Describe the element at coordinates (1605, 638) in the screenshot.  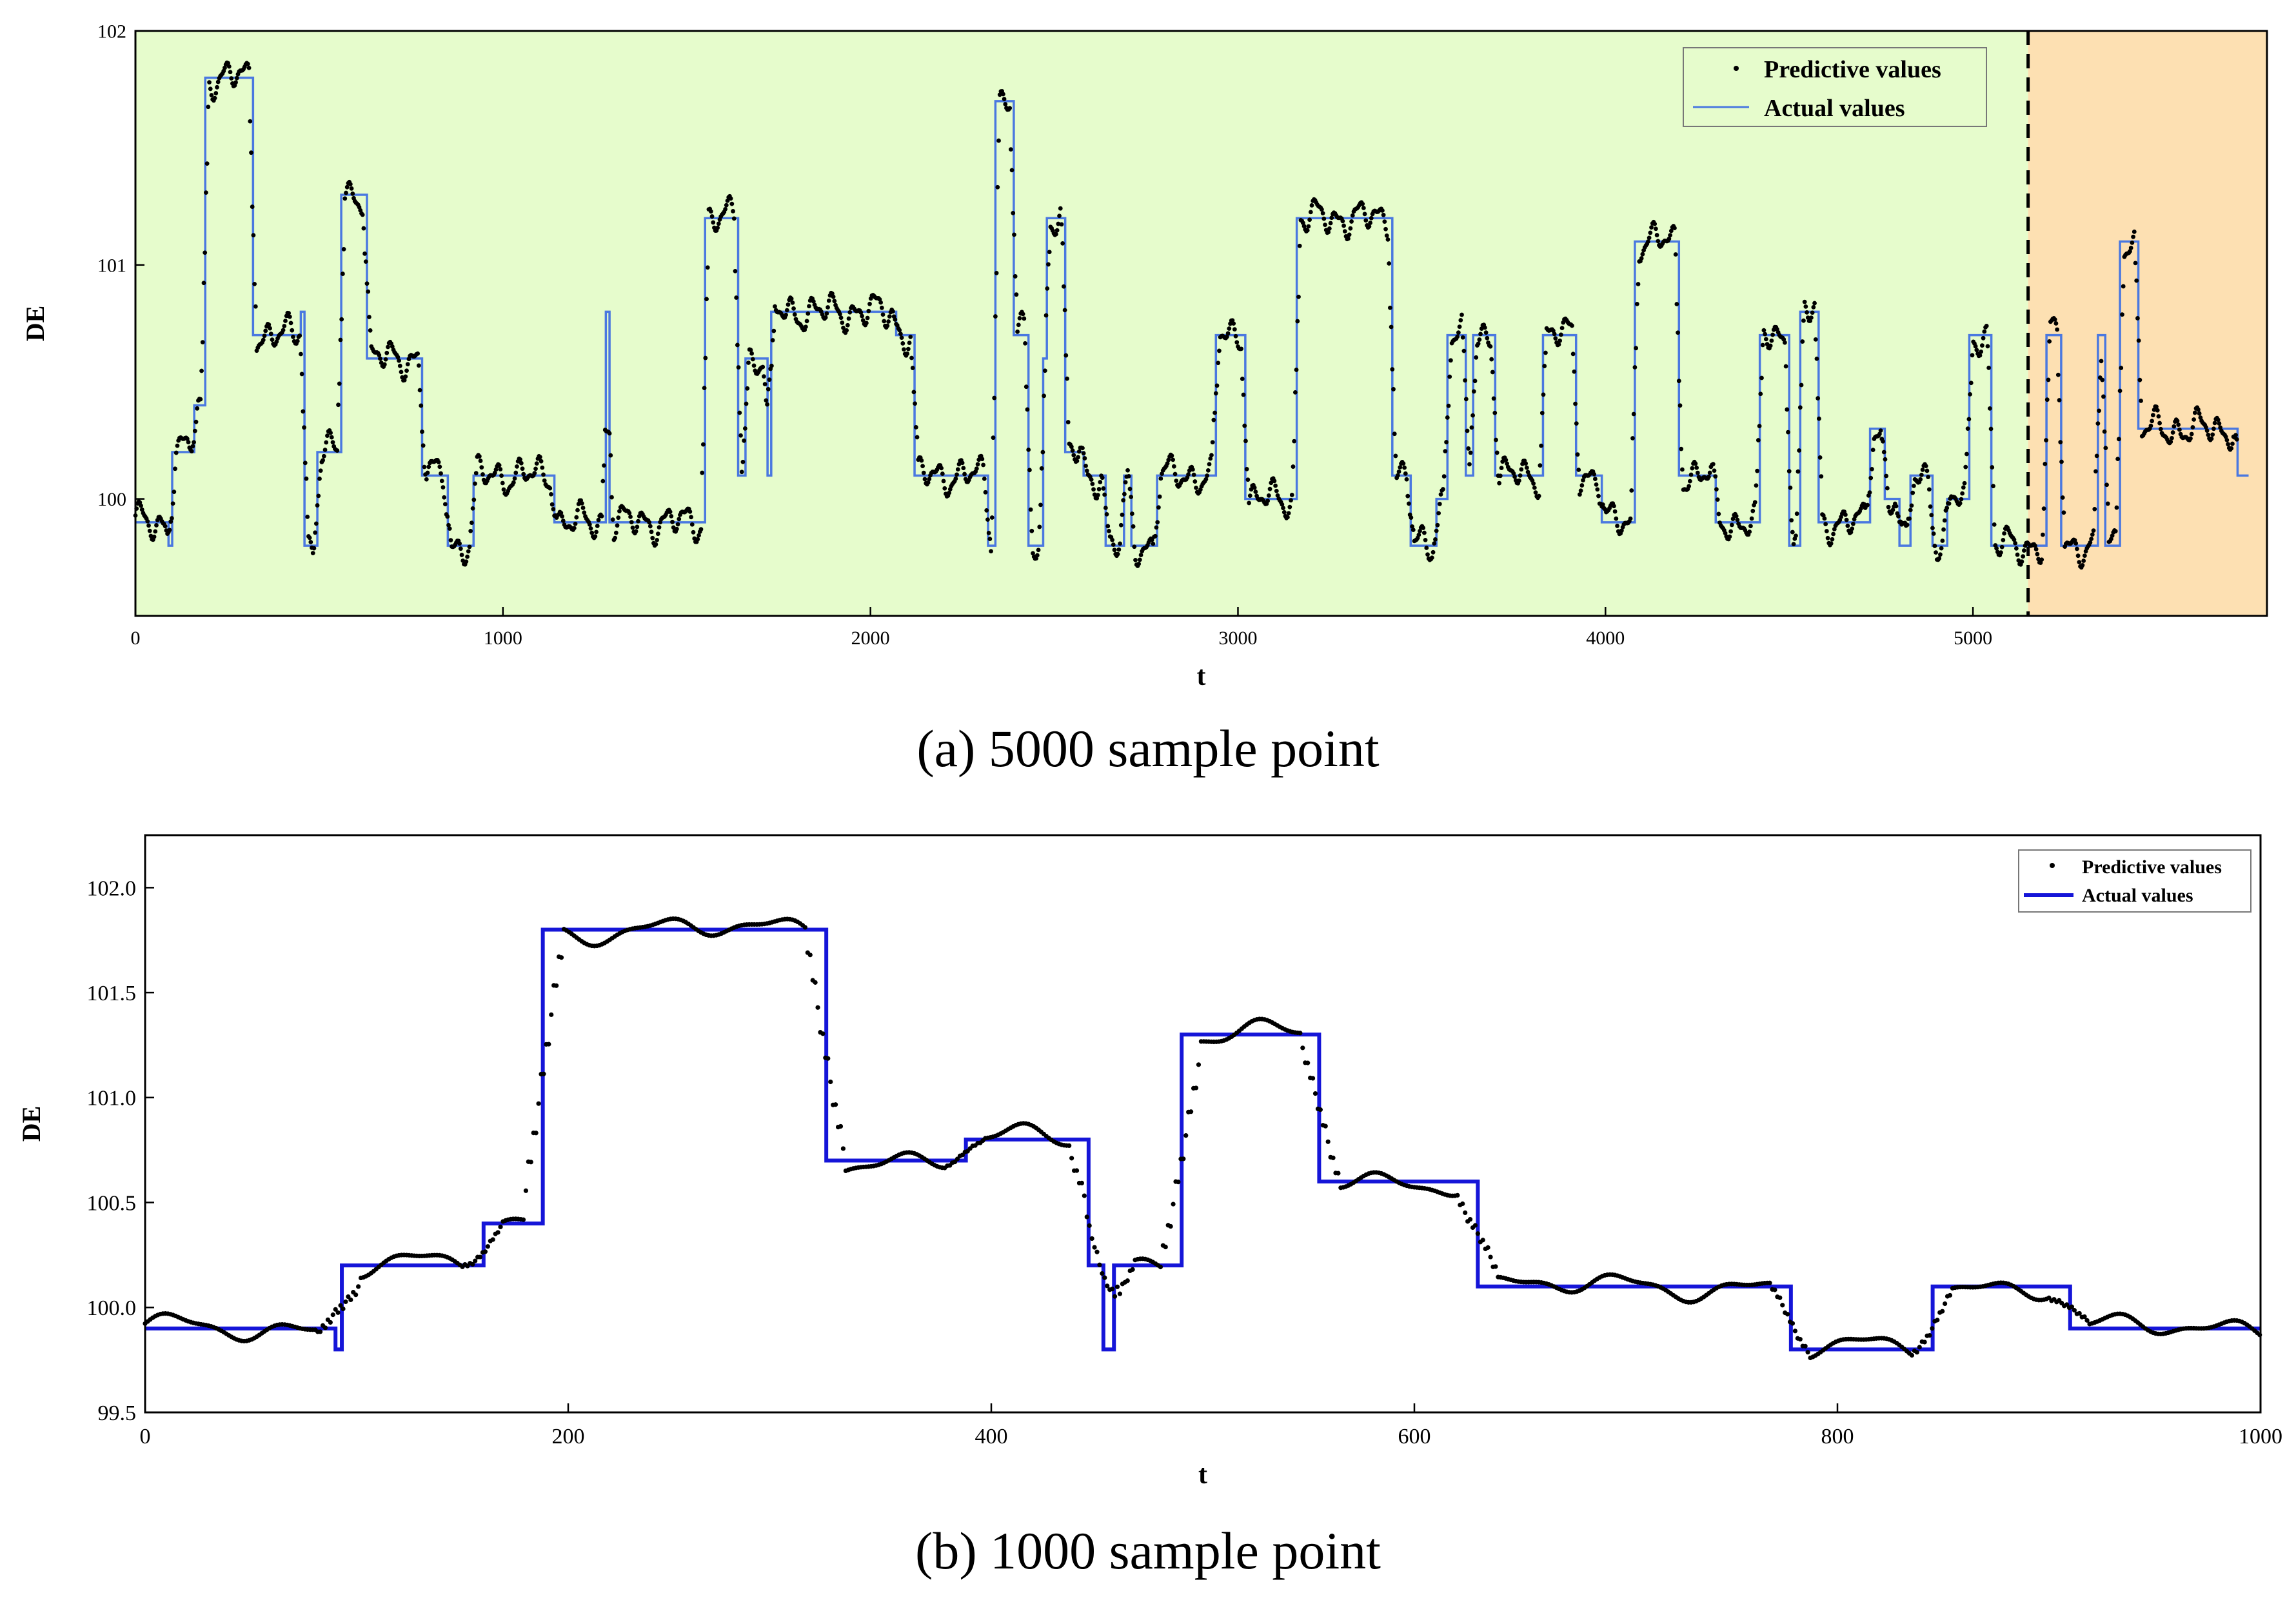
I see `x-tick-label: 4000` at that location.